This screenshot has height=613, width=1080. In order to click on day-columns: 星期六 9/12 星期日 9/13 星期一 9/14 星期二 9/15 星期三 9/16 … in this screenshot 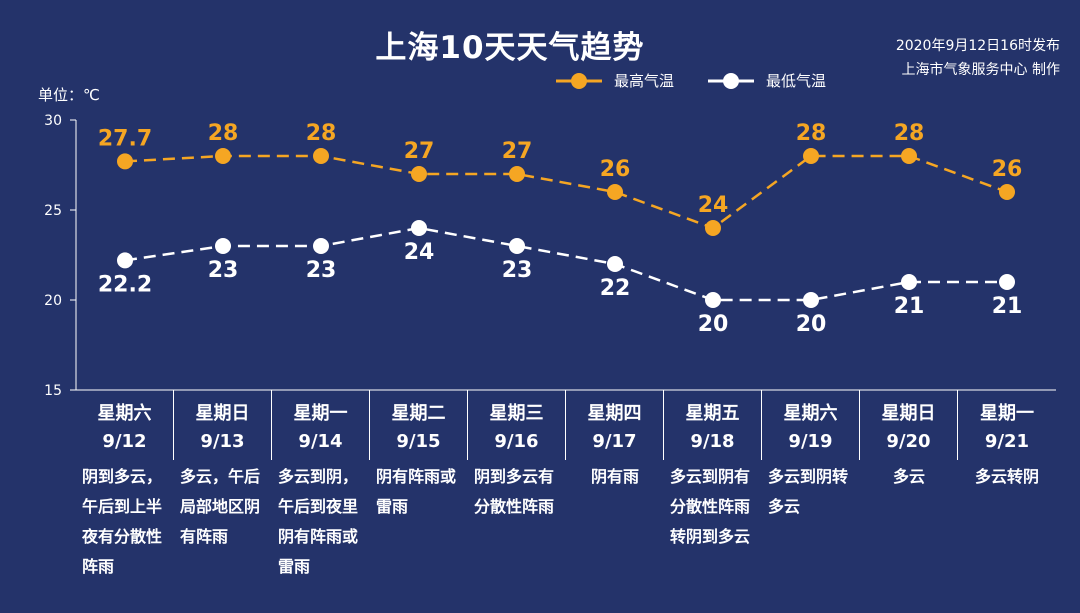, I will do `click(566, 425)`.